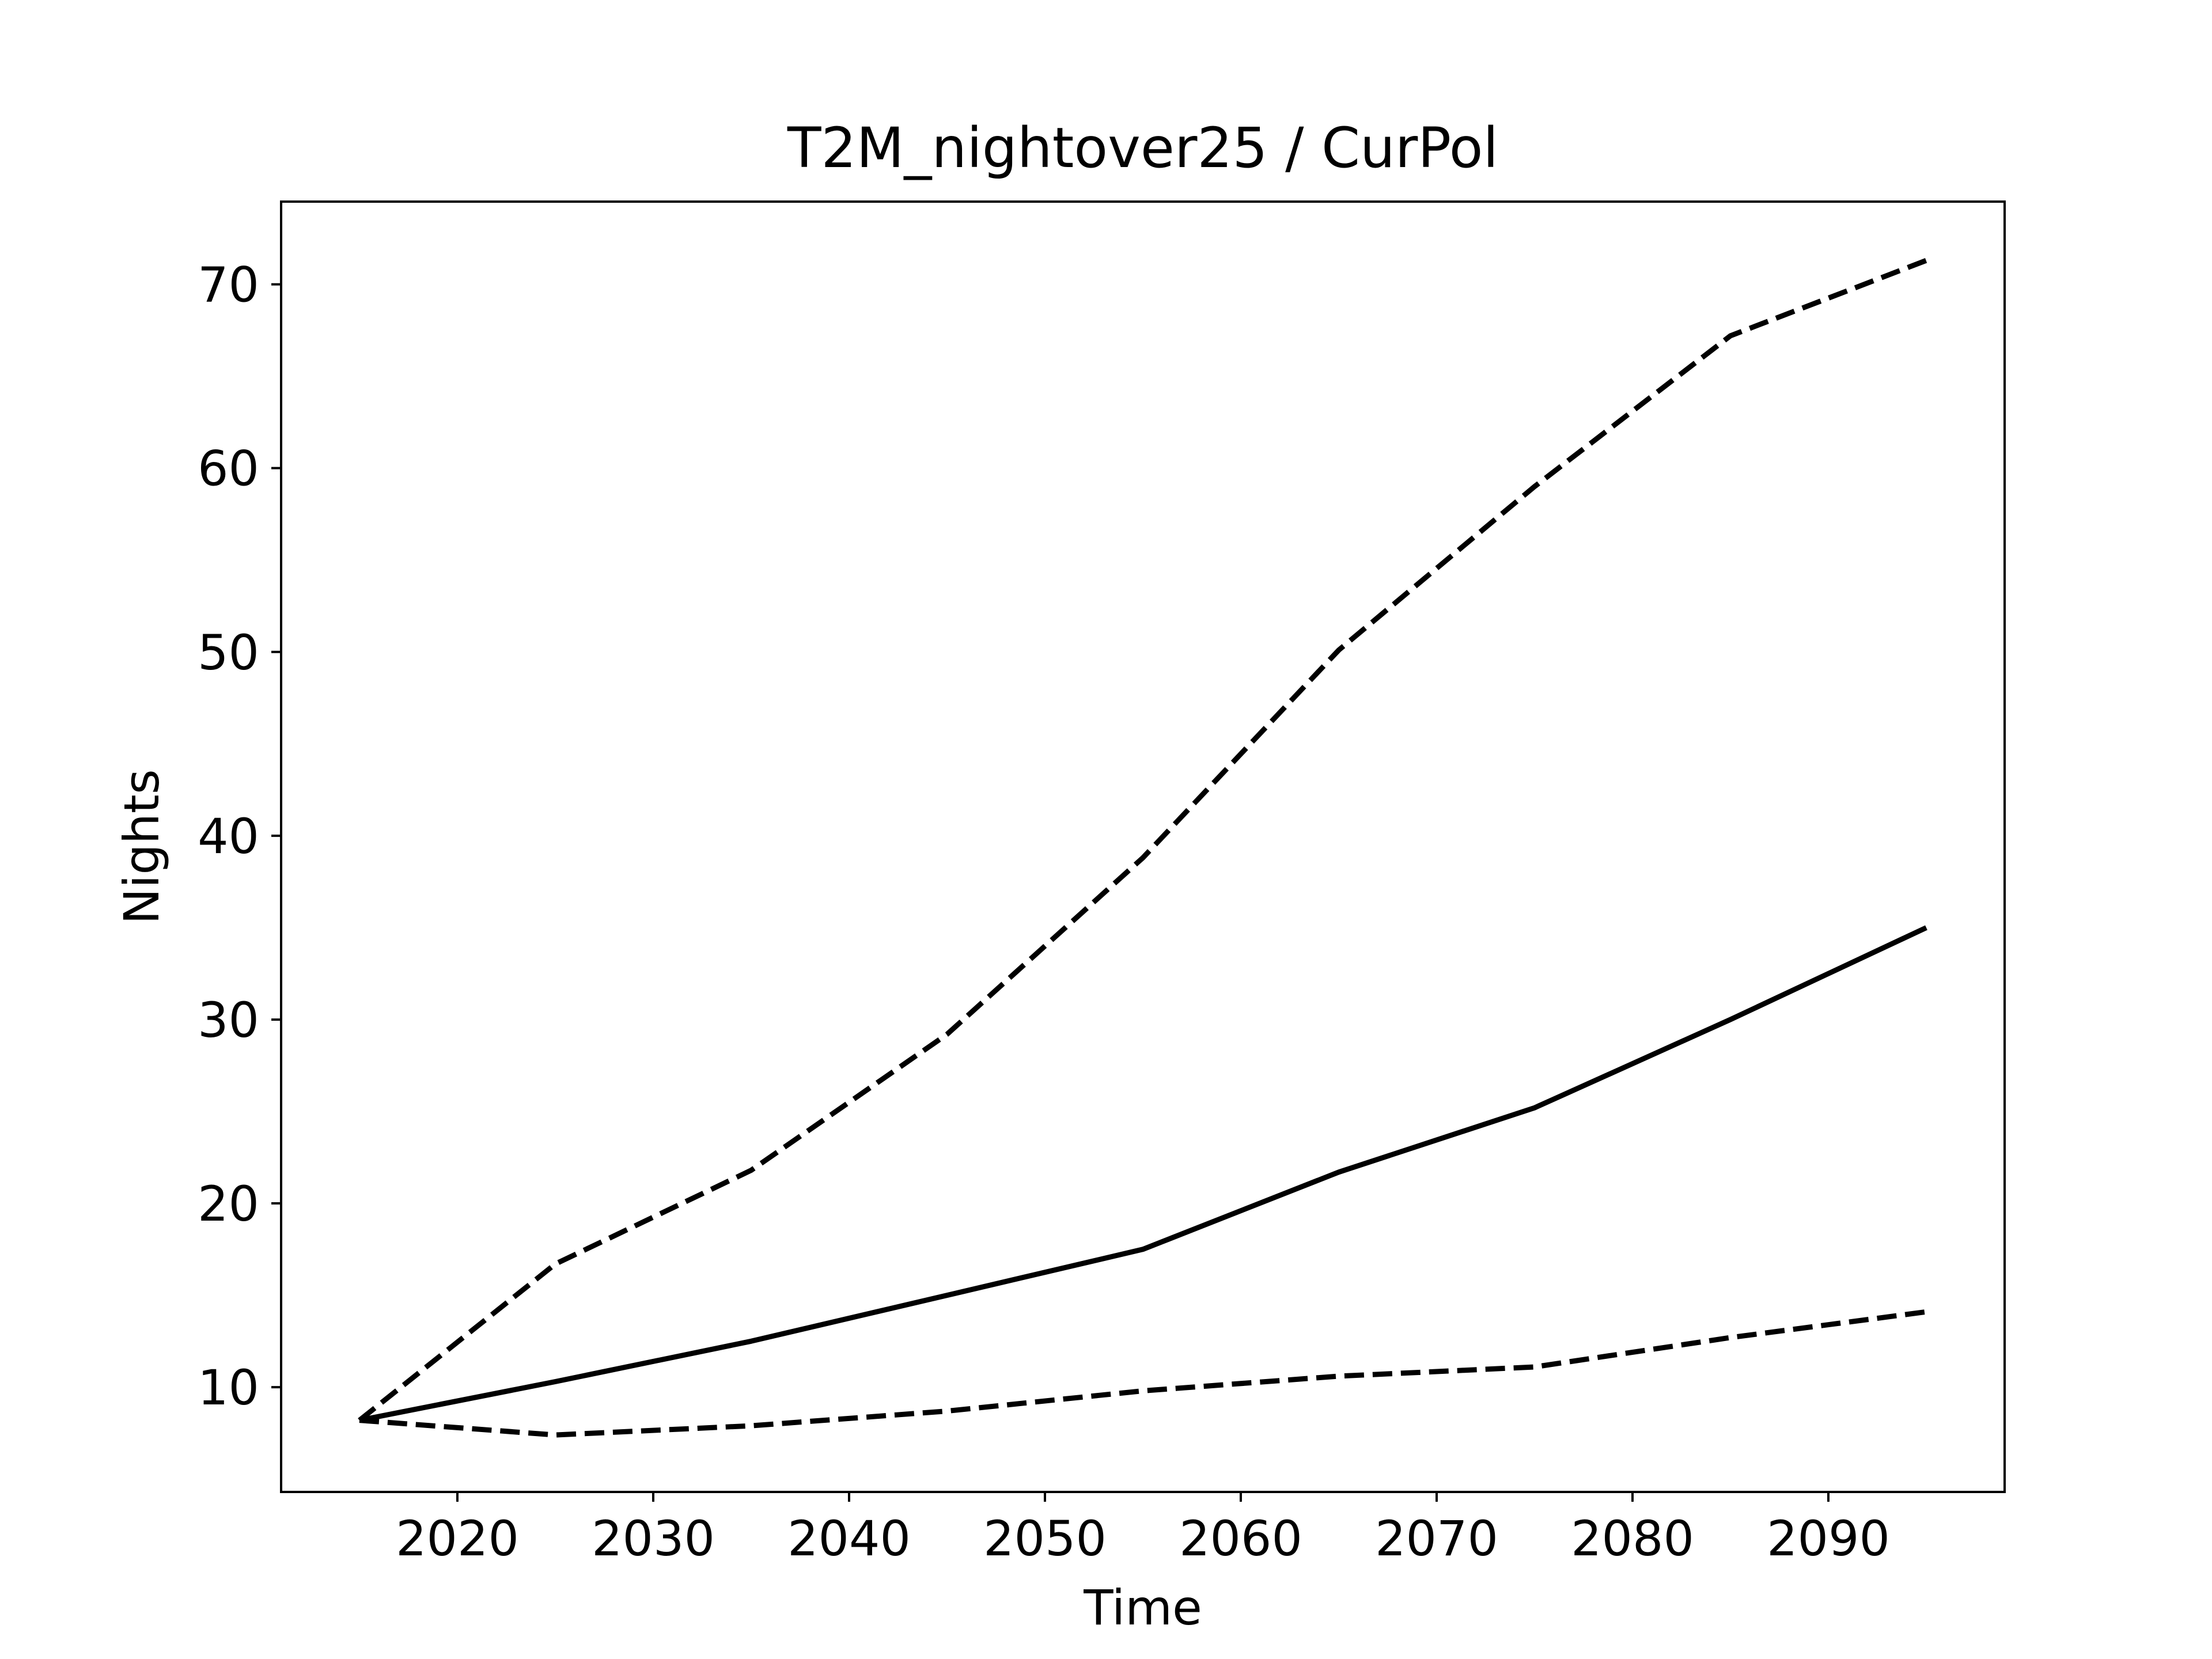  Describe the element at coordinates (457, 1538) in the screenshot. I see `x-tick-label: 2020` at that location.